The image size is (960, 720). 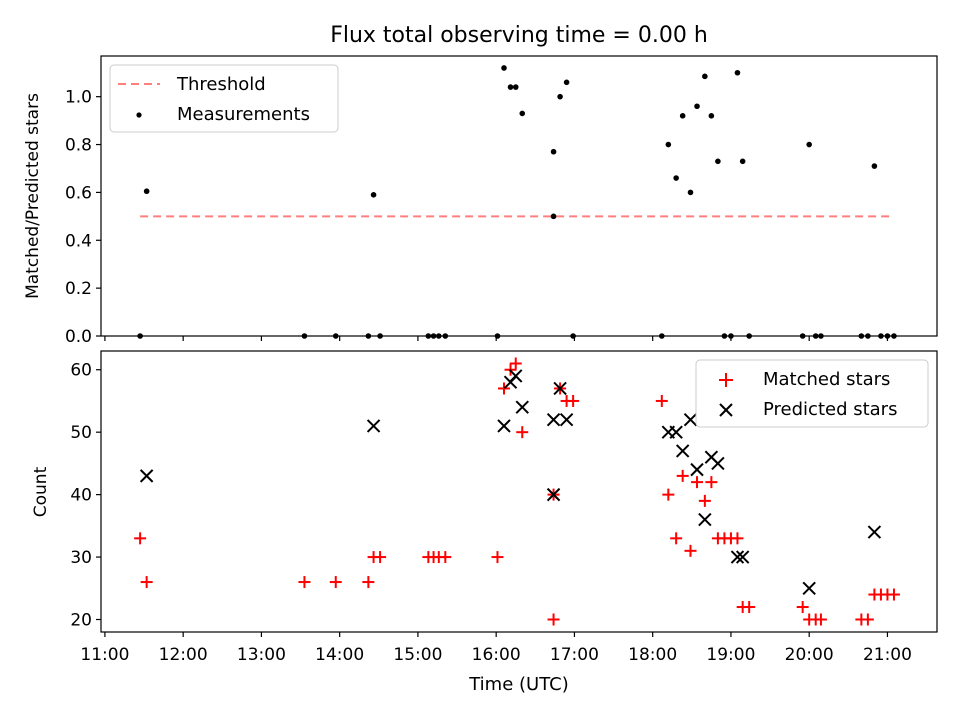 I want to click on matched-legend-label: Matched stars, so click(x=826, y=379).